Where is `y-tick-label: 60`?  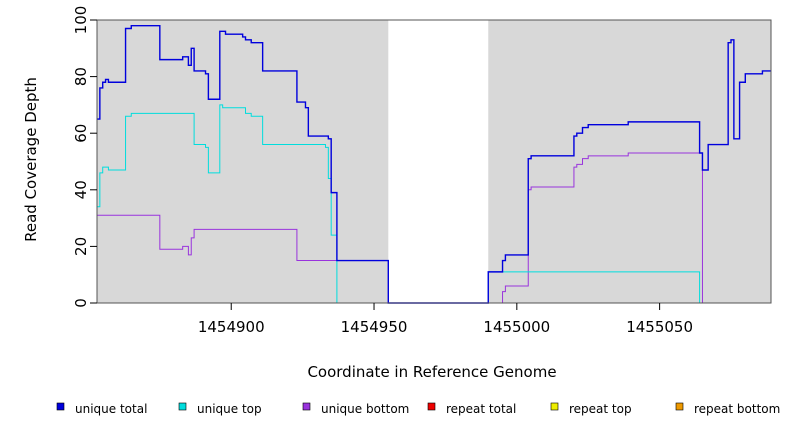 y-tick-label: 60 is located at coordinates (81, 133).